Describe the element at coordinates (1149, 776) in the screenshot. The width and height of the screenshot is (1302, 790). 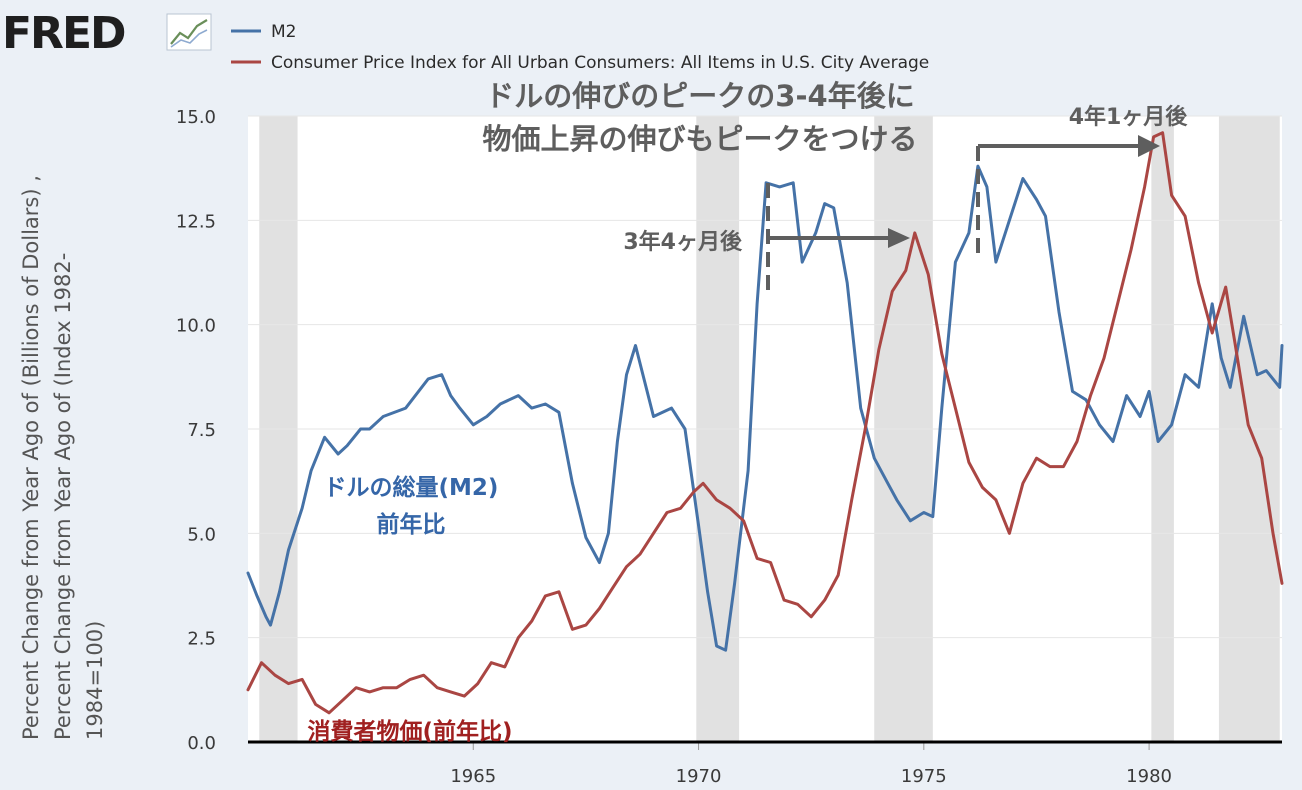
I see `x-tick-label: 1980` at that location.